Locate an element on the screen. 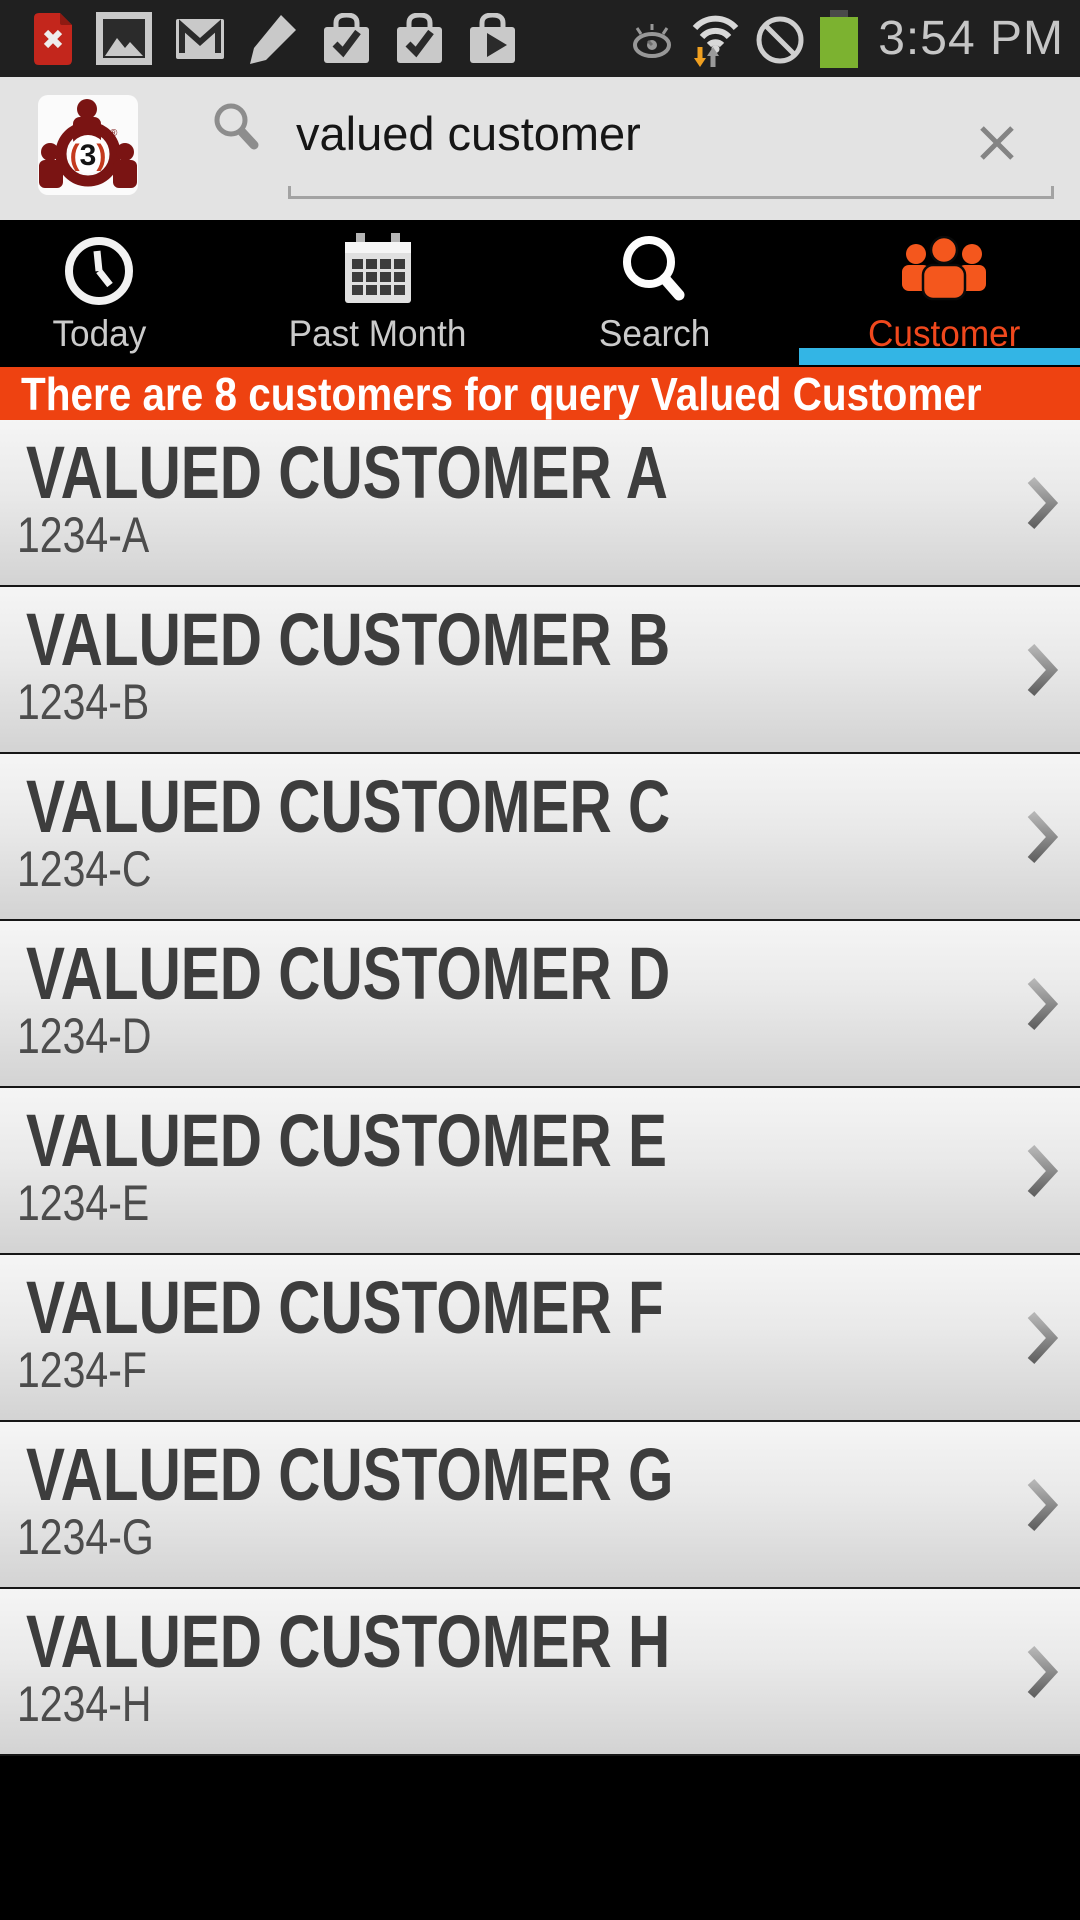 The image size is (1080, 1920). system-status-icons: 3:54 PM is located at coordinates (845, 38).